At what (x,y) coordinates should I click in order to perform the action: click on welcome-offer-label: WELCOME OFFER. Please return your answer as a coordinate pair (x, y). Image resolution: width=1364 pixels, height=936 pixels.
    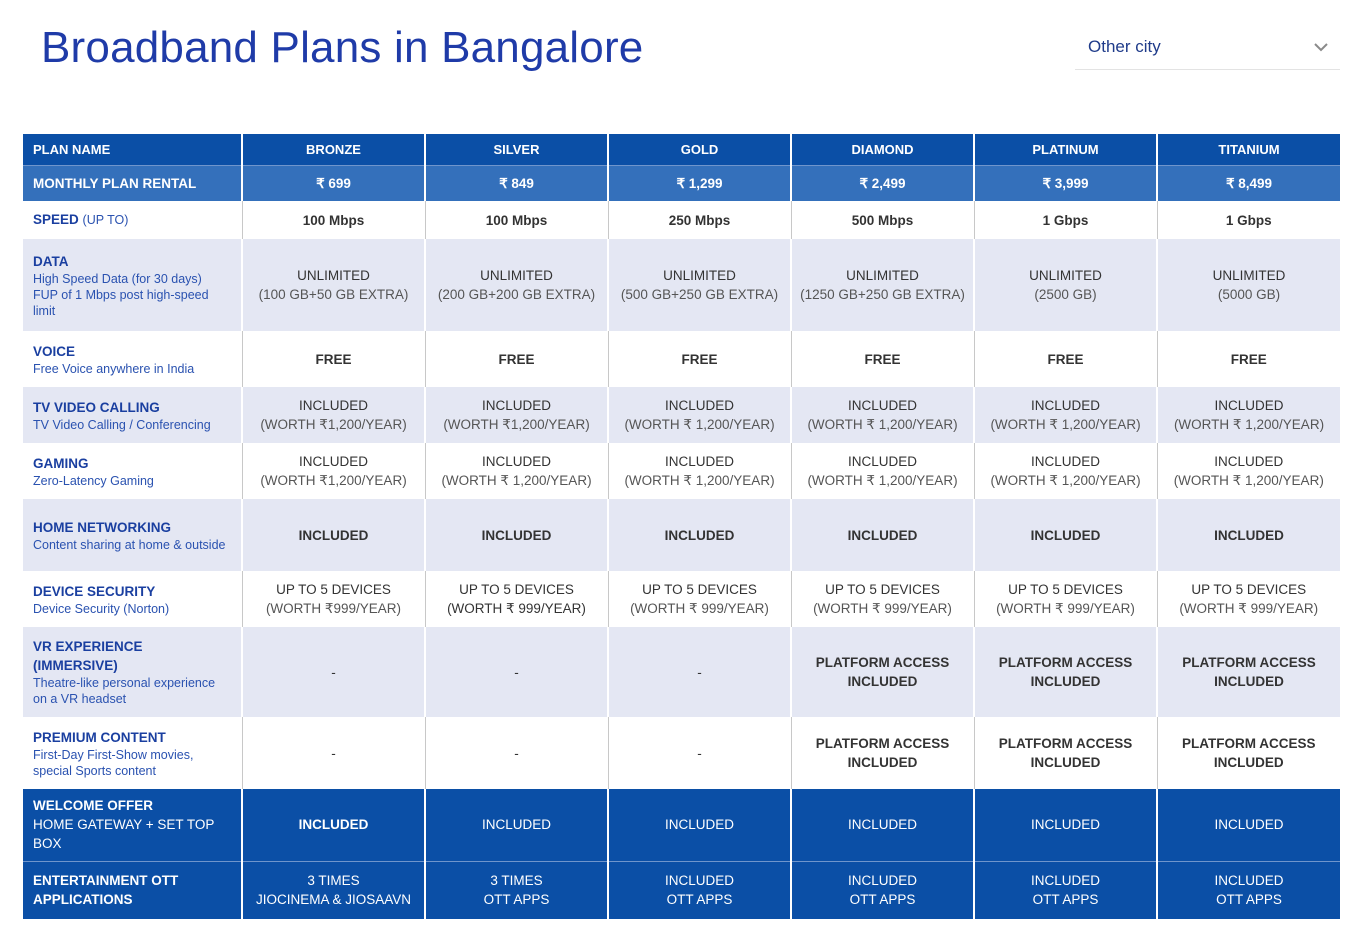
    Looking at the image, I should click on (93, 806).